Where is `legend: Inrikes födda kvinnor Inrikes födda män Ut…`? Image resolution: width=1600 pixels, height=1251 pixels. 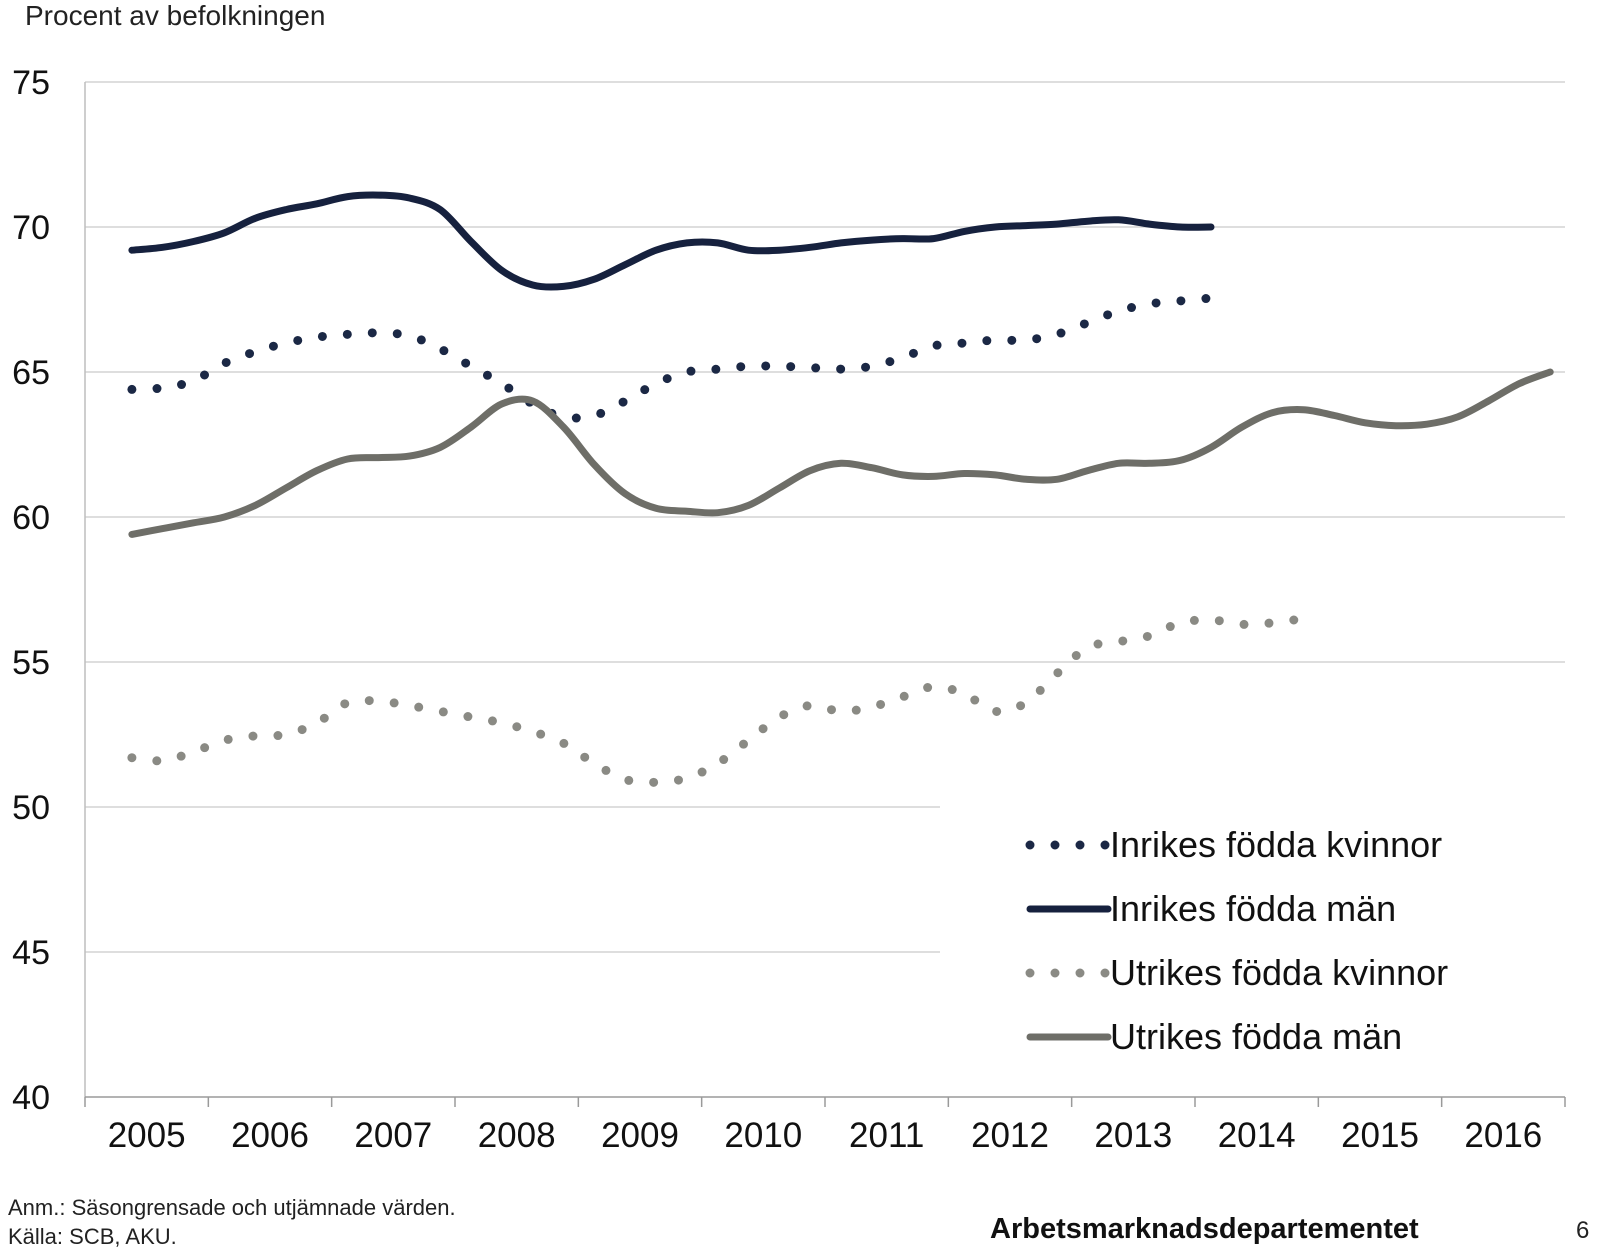
legend: Inrikes födda kvinnor Inrikes födda män Ut… is located at coordinates (1236, 940).